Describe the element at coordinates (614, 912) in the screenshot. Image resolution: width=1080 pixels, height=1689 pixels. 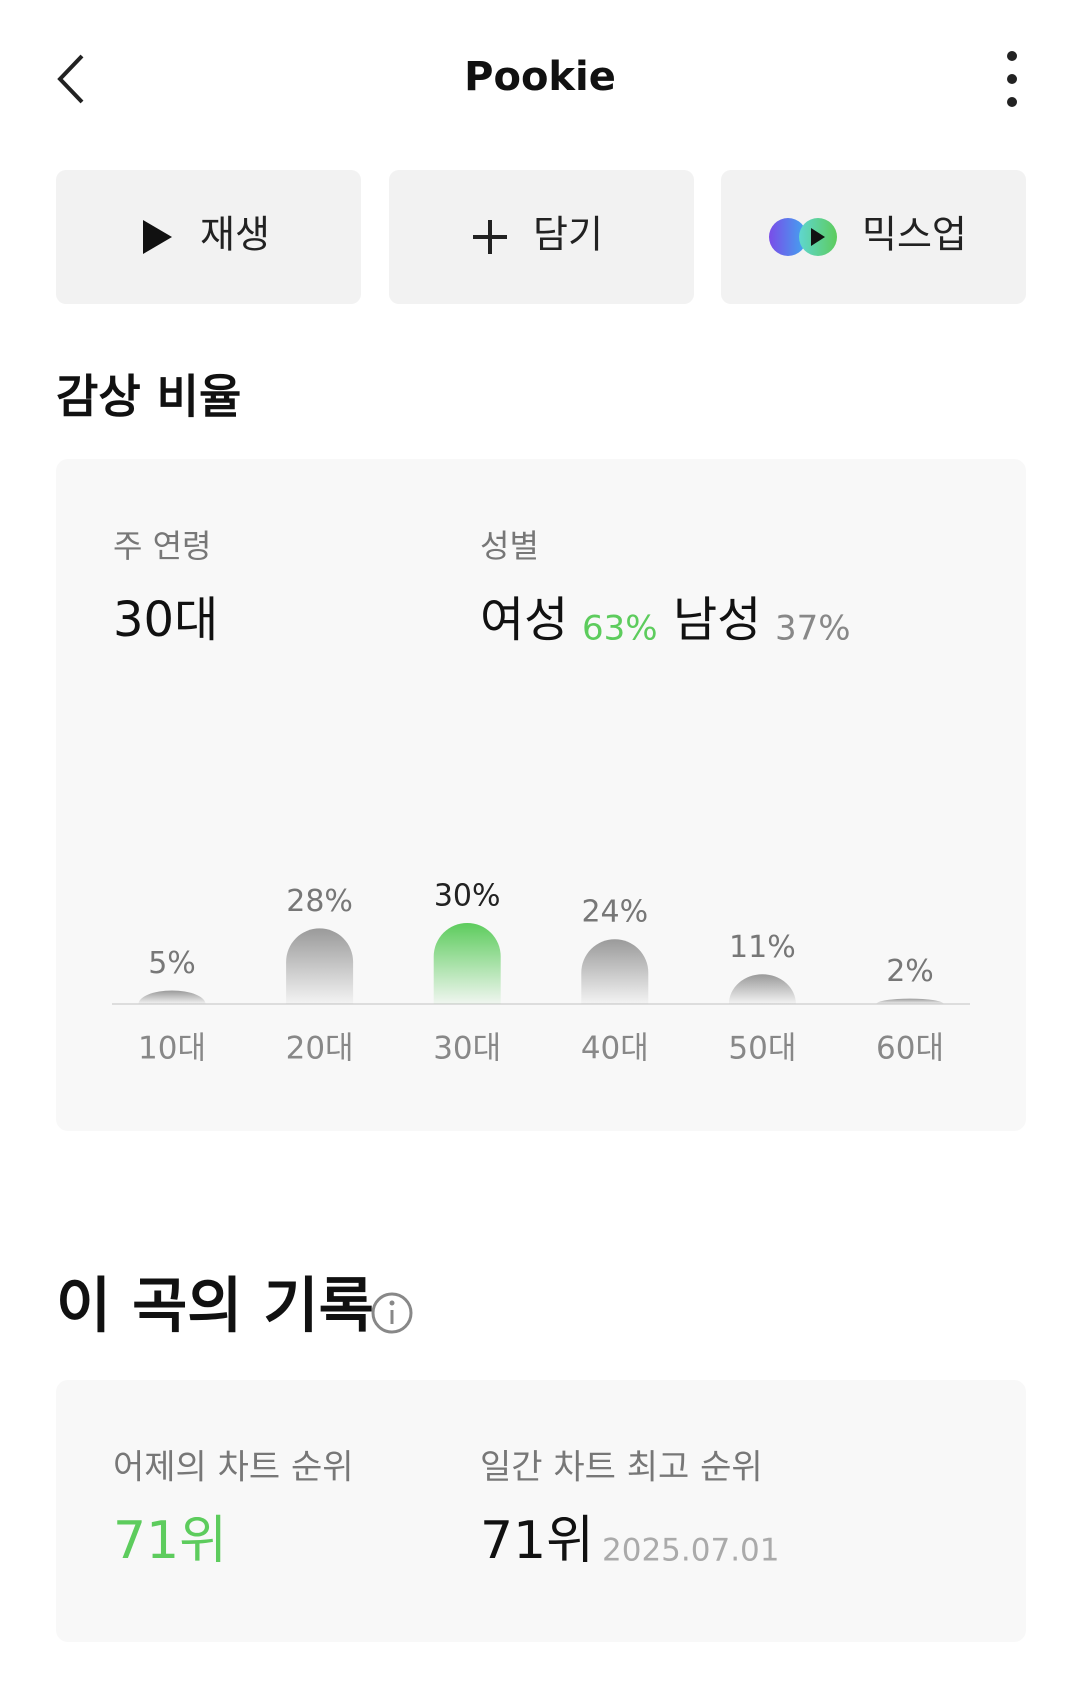
I see `value-label: 24%` at that location.